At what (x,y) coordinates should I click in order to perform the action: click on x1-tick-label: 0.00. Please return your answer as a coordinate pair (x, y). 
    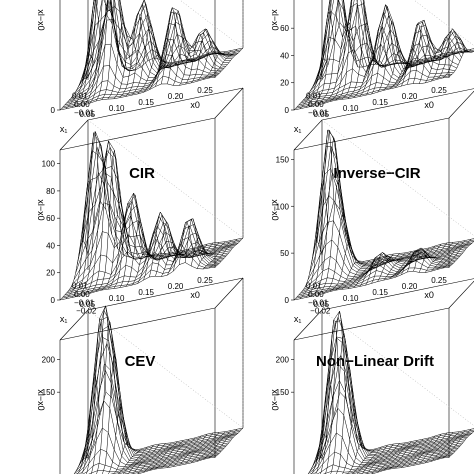
    Looking at the image, I should click on (316, 294).